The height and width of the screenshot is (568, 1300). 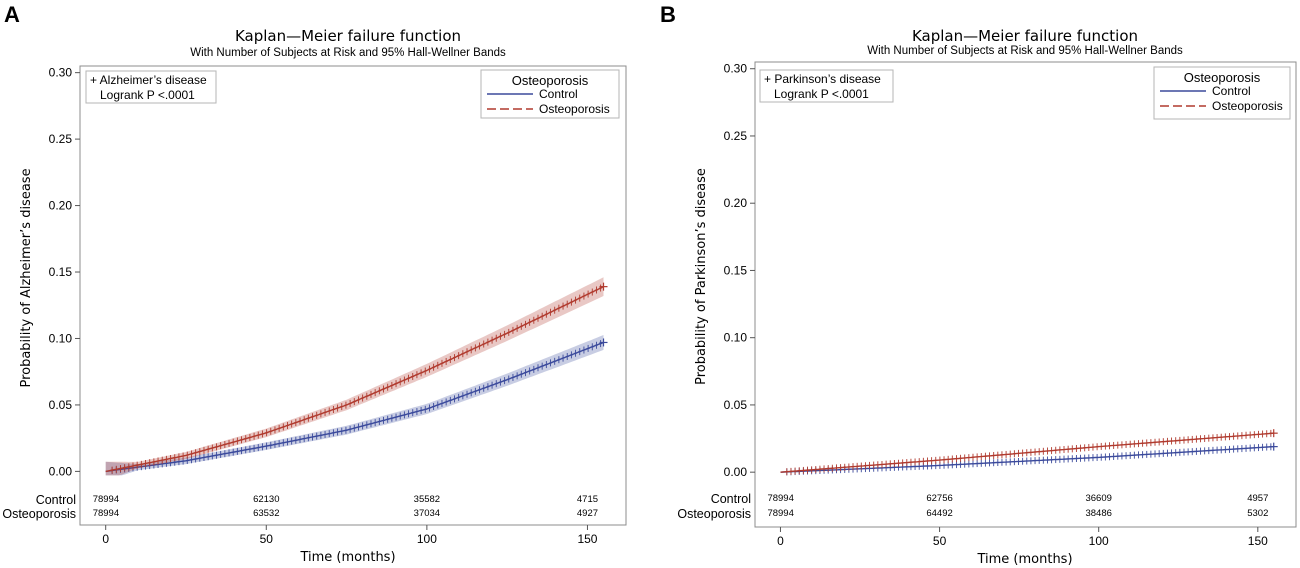 I want to click on panel-a-legend-label-control: Control, so click(x=558, y=94).